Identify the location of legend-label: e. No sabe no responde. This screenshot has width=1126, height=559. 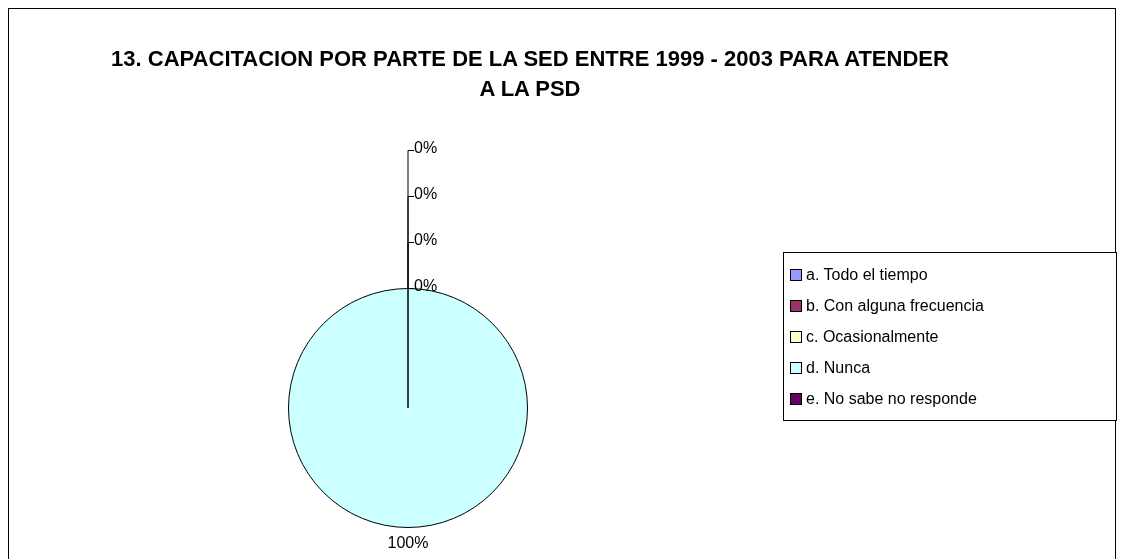
(891, 398).